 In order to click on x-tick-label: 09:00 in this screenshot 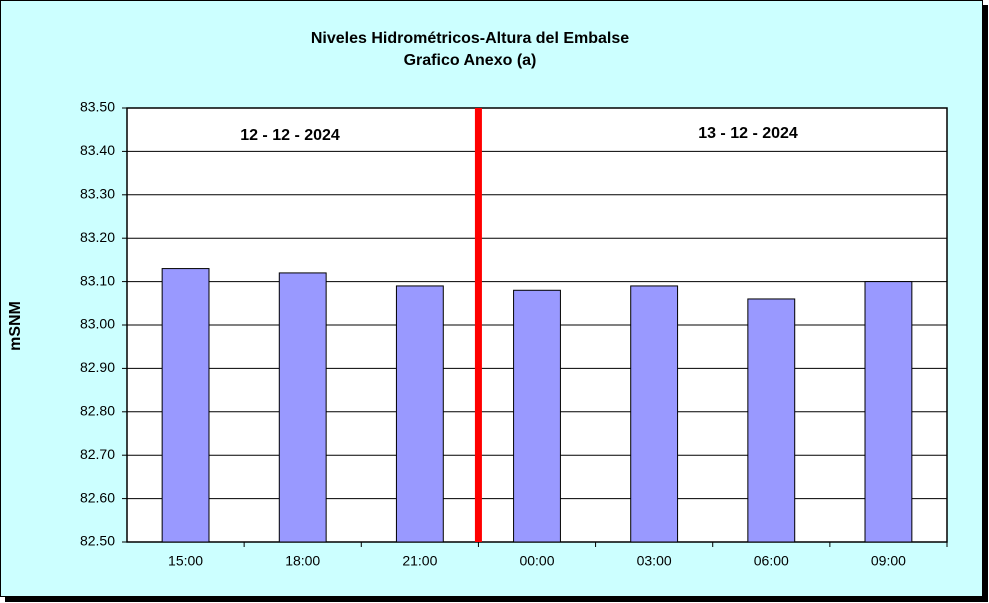, I will do `click(888, 561)`.